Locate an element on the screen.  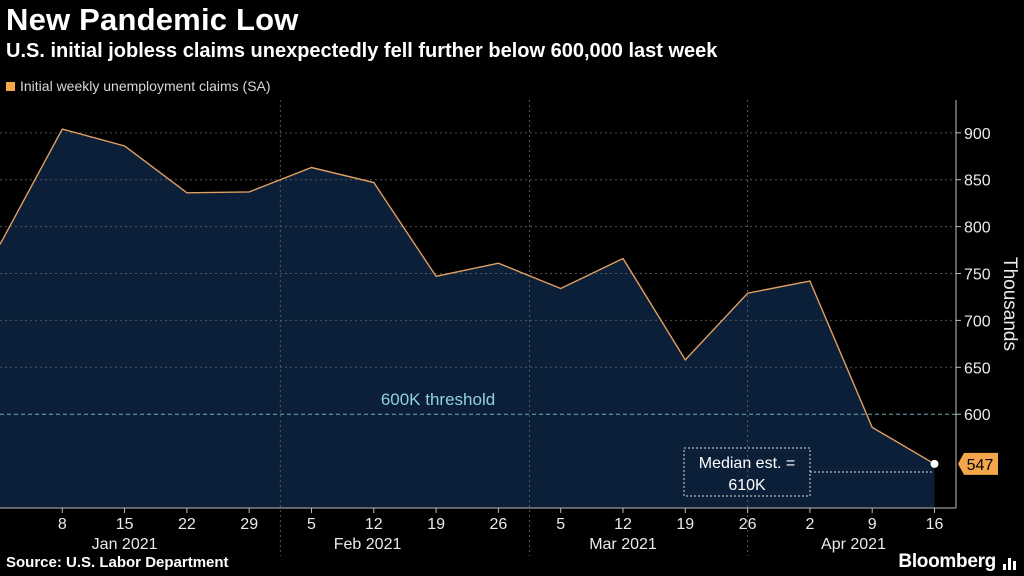
last-value-tag is located at coordinates (978, 463).